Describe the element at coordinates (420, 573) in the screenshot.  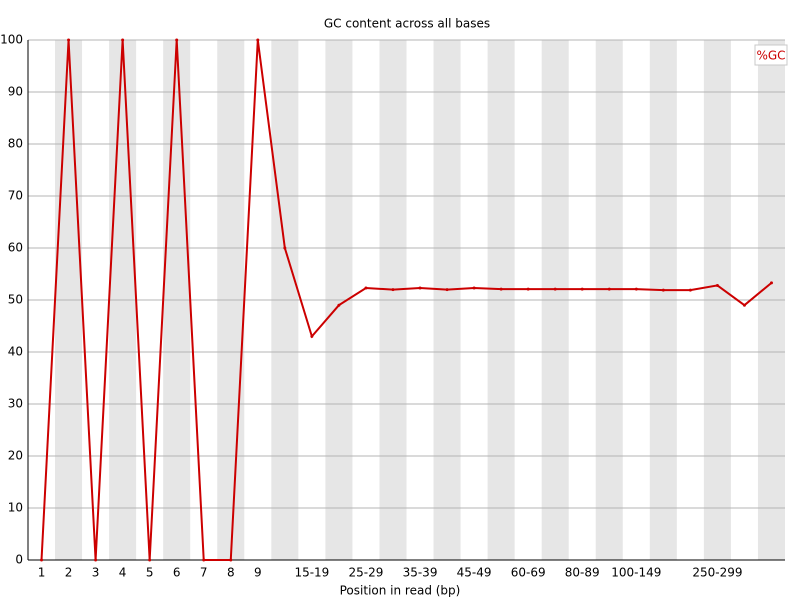
I see `x-tick-label: 35-39` at that location.